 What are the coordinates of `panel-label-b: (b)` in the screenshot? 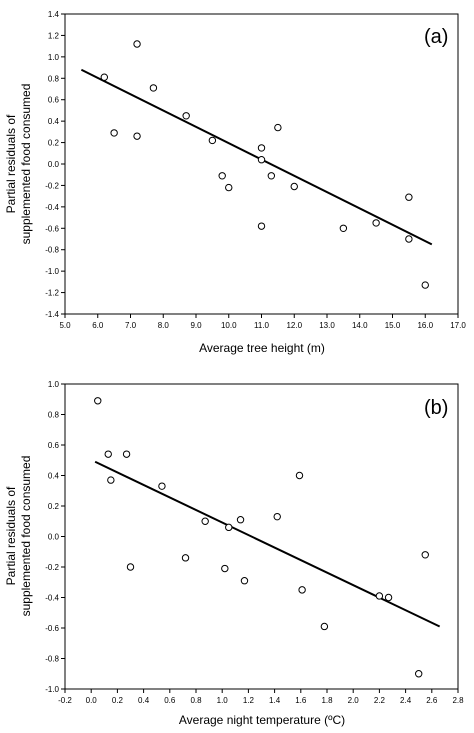 It's located at (436, 408).